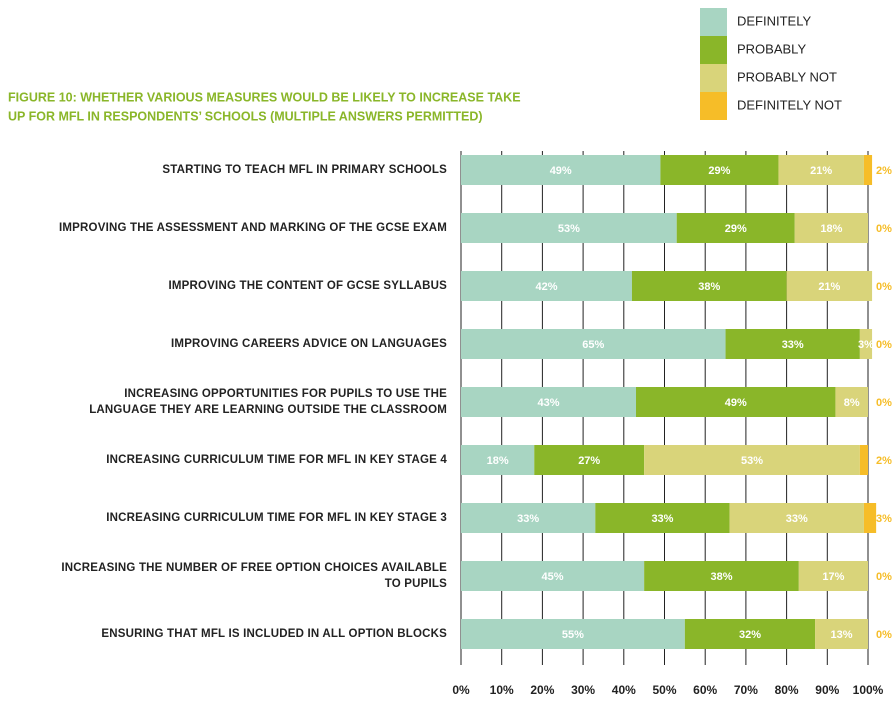 The height and width of the screenshot is (704, 895). I want to click on value-label: 13%, so click(842, 635).